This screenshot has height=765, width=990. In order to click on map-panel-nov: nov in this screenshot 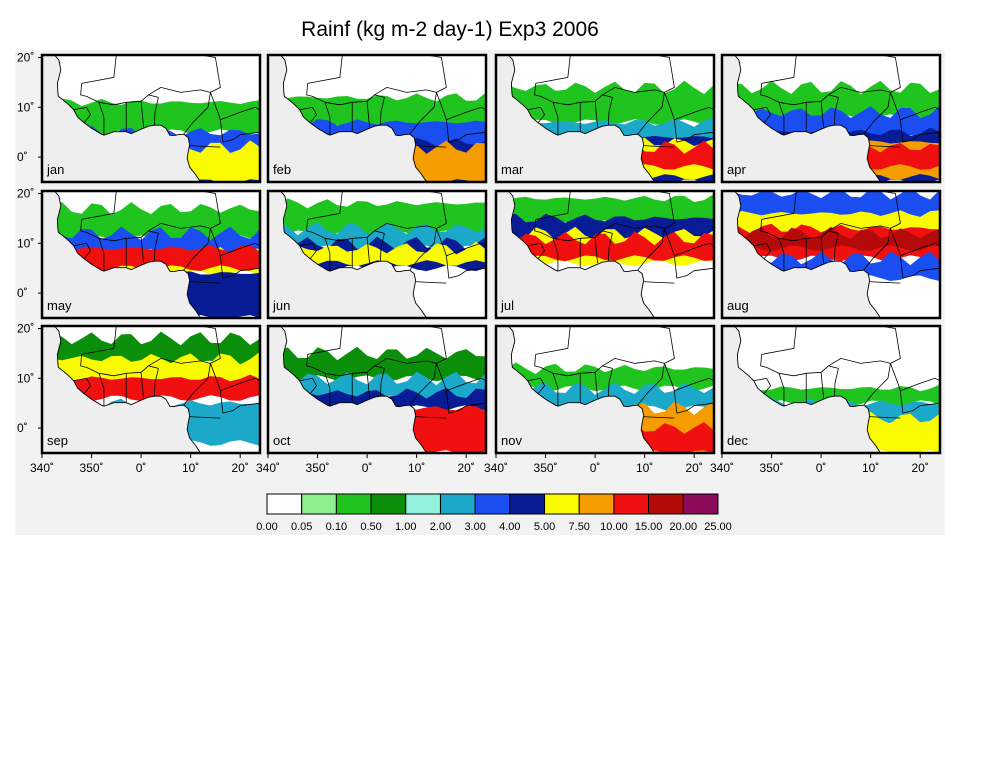, I will do `click(605, 389)`.